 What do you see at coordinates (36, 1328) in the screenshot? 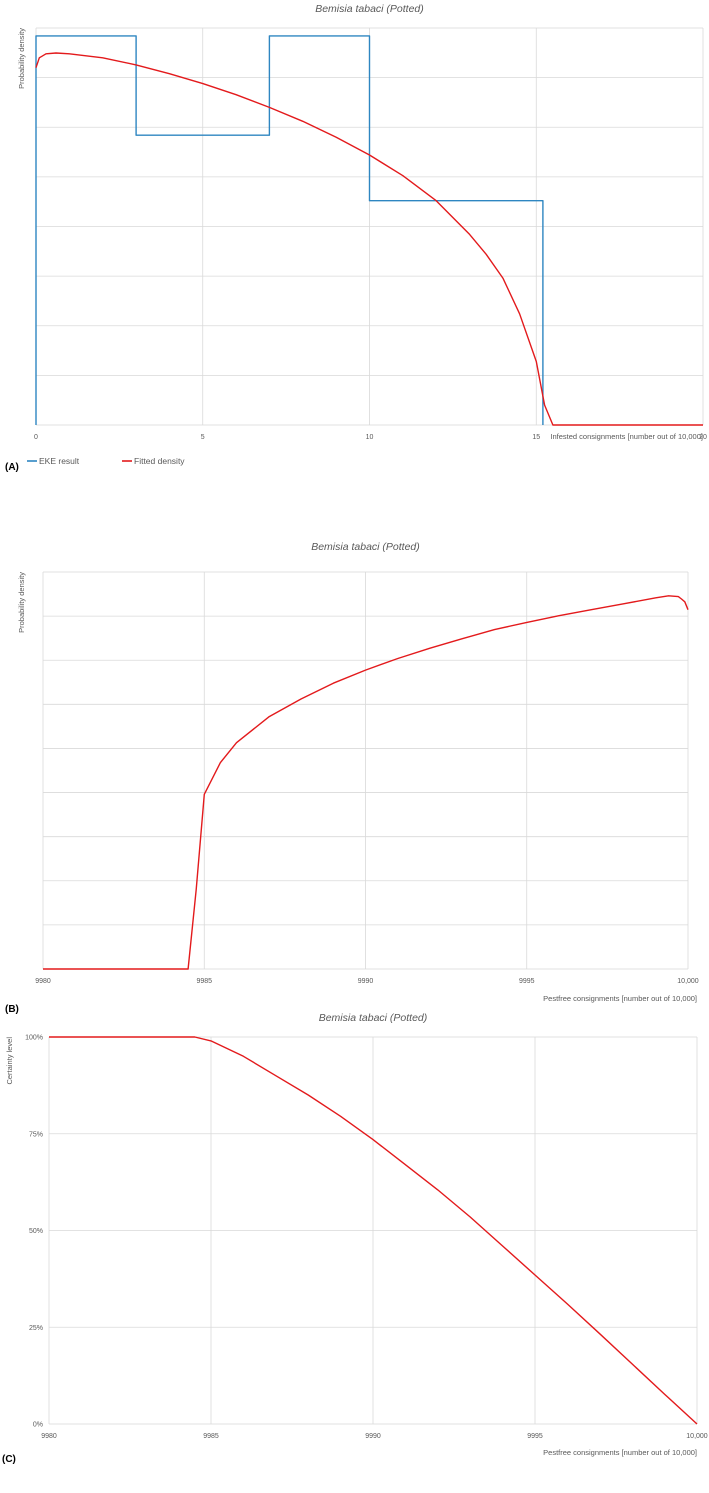
I see `y-tick-label: 25%` at bounding box center [36, 1328].